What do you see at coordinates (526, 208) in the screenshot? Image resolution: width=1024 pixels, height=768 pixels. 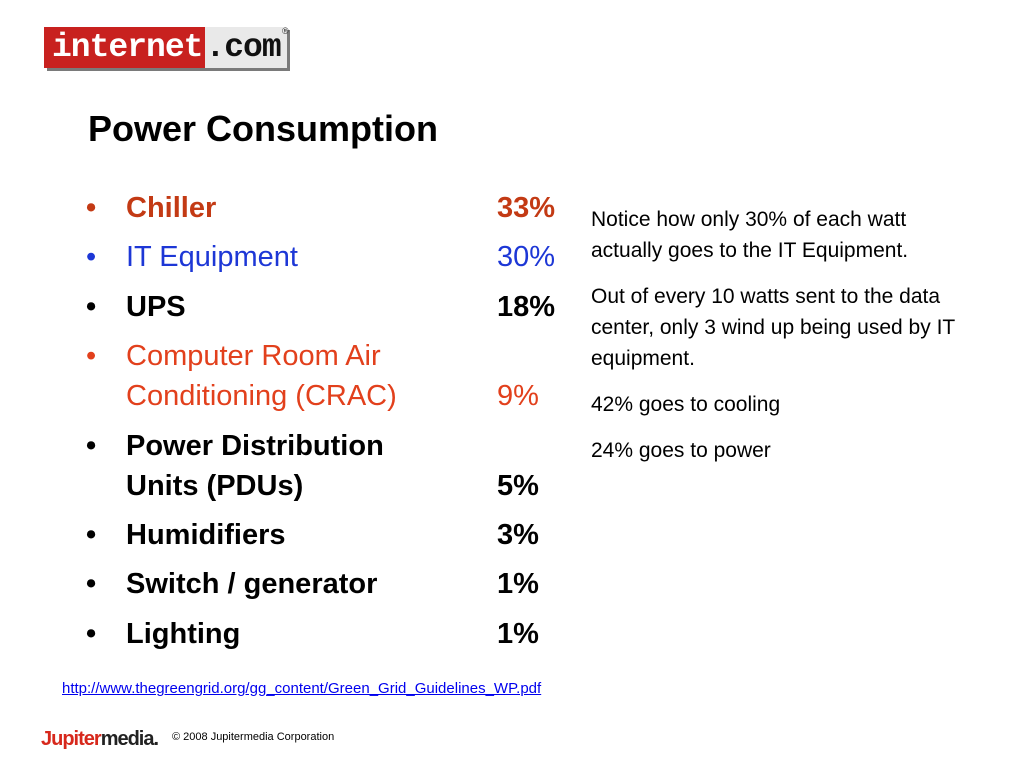 I see `item-percent: 33%` at bounding box center [526, 208].